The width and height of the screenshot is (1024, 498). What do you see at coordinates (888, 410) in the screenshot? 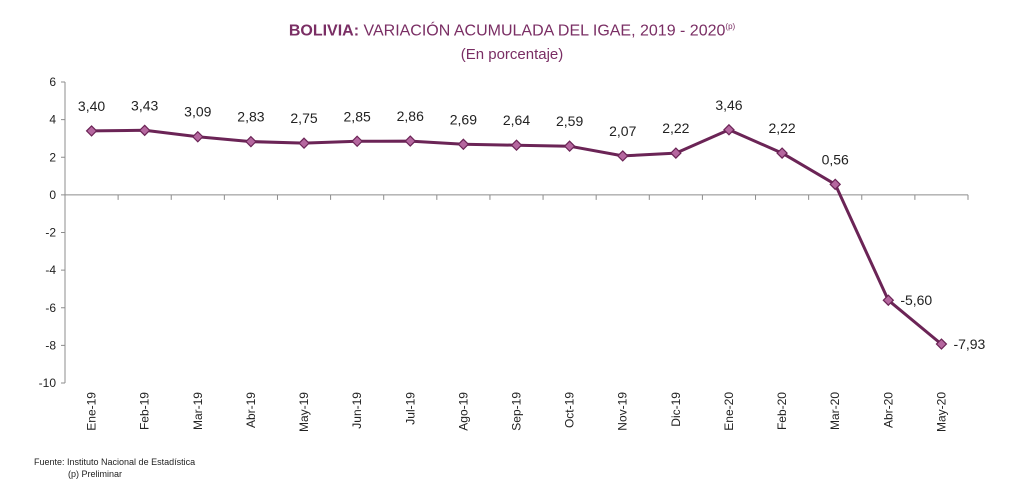
I see `x-tick-label: Abr-20` at bounding box center [888, 410].